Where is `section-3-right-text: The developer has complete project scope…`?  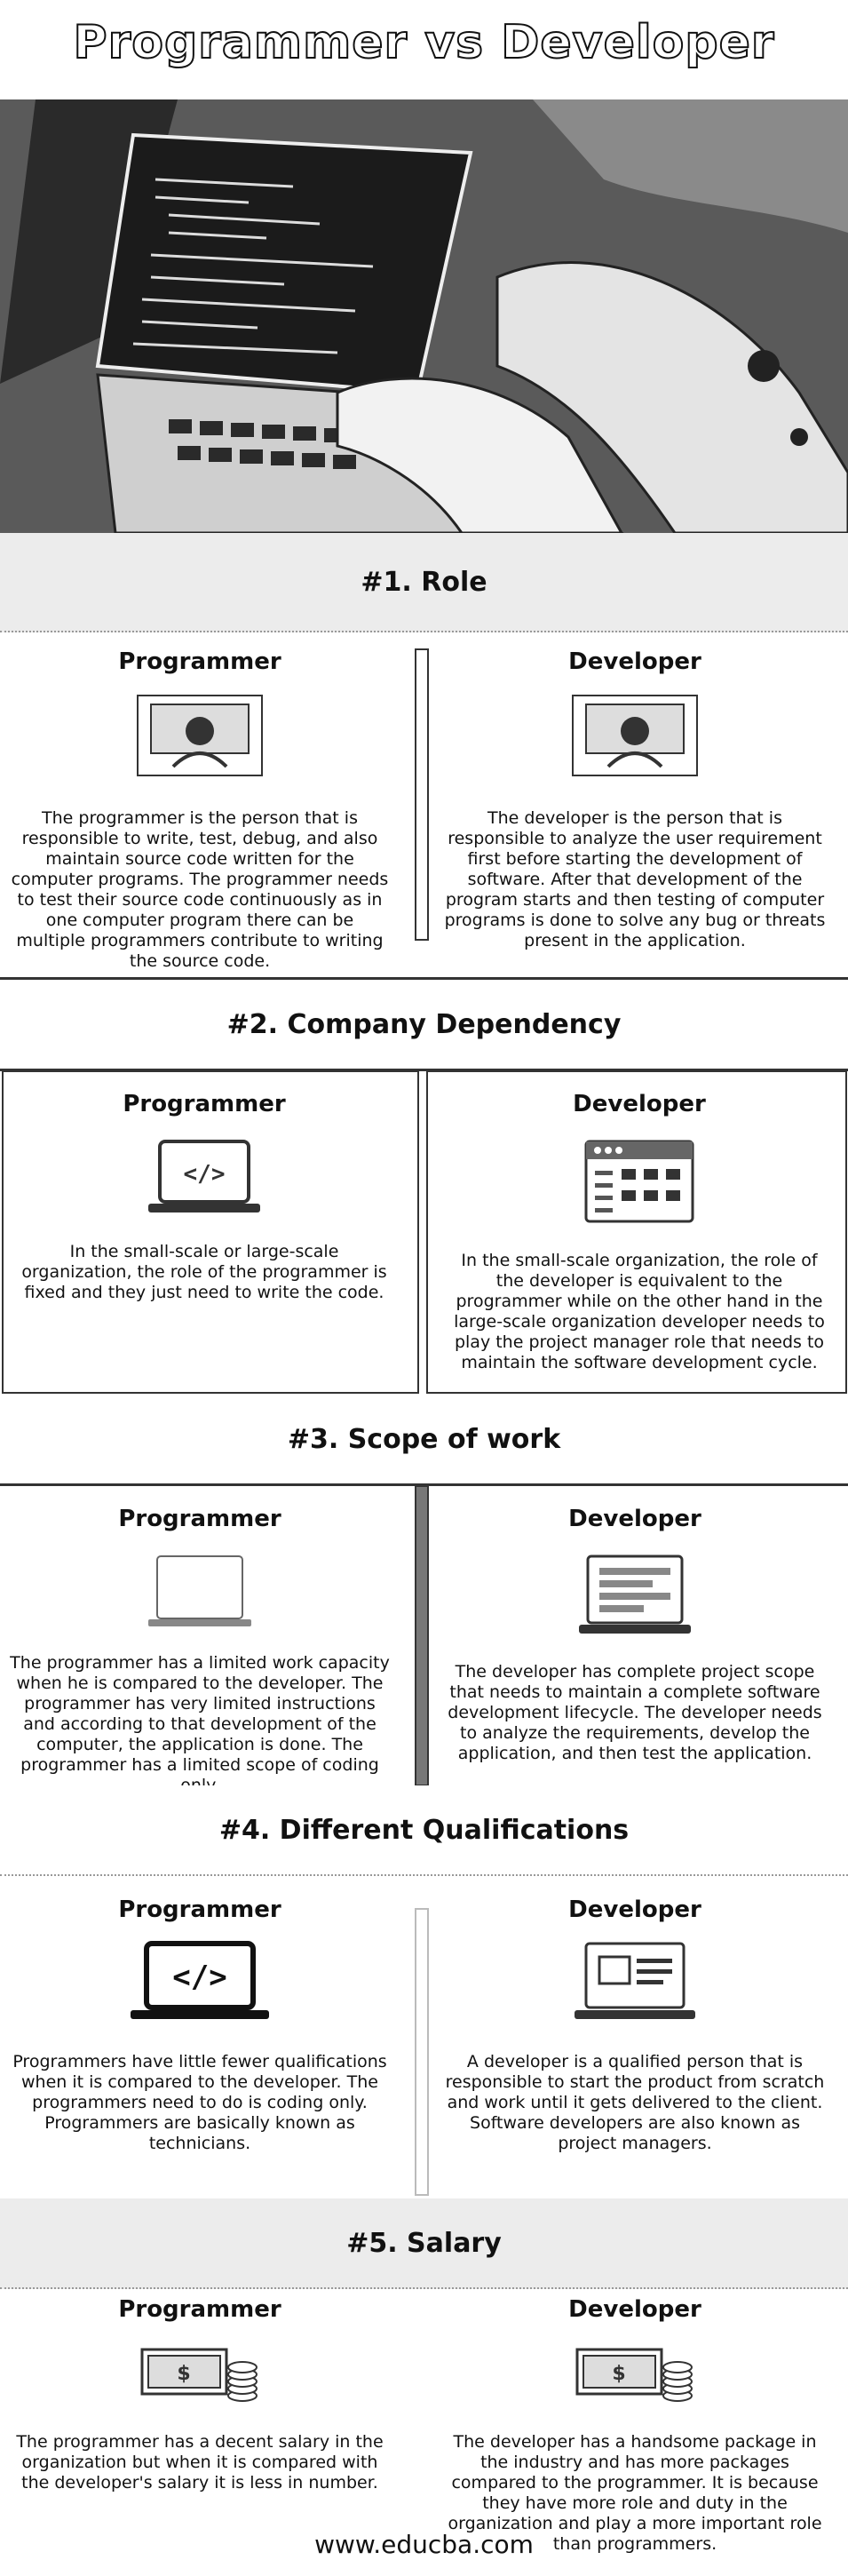
section-3-right-text: The developer has complete project scope… is located at coordinates (635, 1712).